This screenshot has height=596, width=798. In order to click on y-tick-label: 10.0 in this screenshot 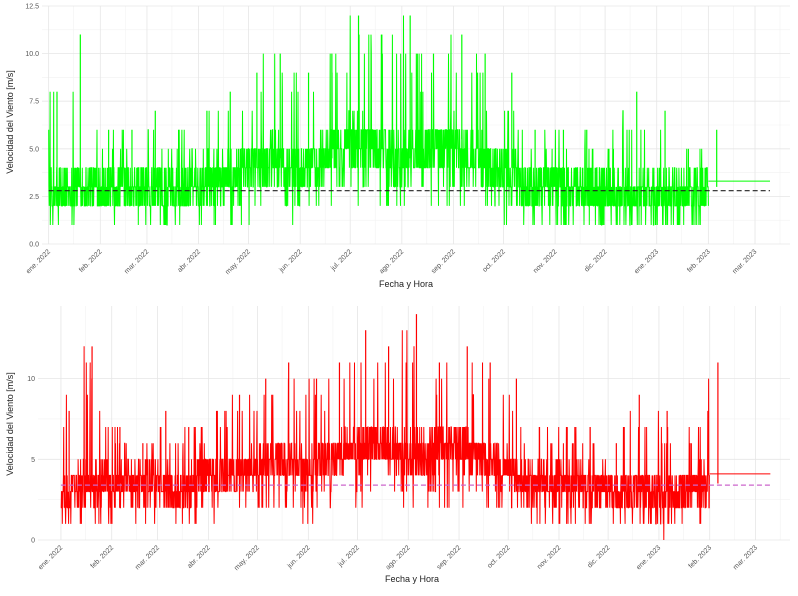, I will do `click(32, 54)`.